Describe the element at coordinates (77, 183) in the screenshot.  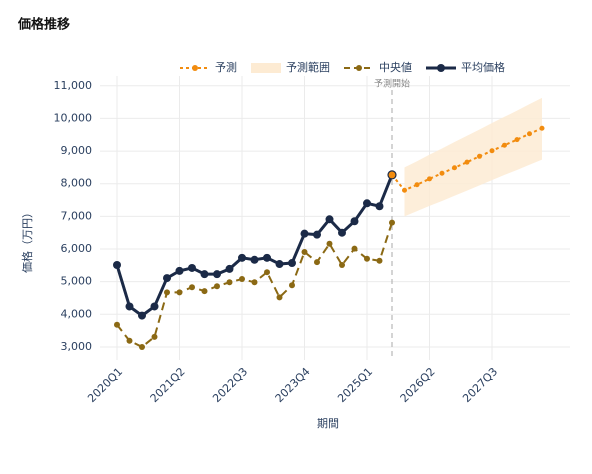
I see `y-tick-label: 8,000` at that location.